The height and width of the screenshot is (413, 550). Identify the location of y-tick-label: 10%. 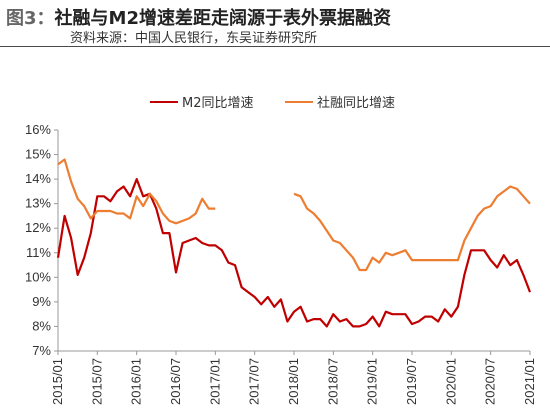
(38, 276).